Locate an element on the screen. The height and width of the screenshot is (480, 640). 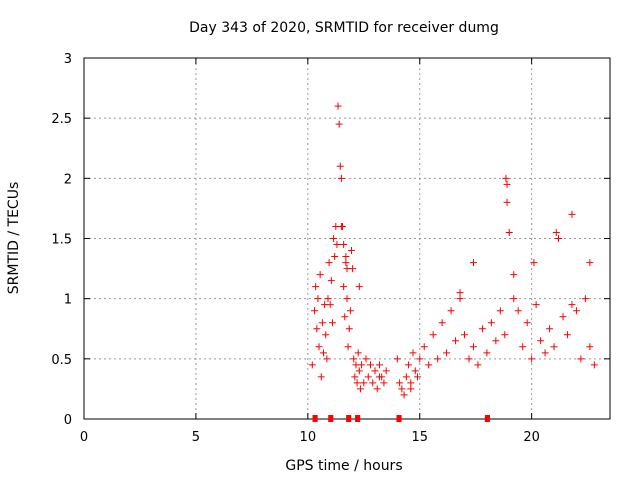
y-tick-labels: 0 0.5 1 1.5 2 2.5 3 is located at coordinates (61, 240).